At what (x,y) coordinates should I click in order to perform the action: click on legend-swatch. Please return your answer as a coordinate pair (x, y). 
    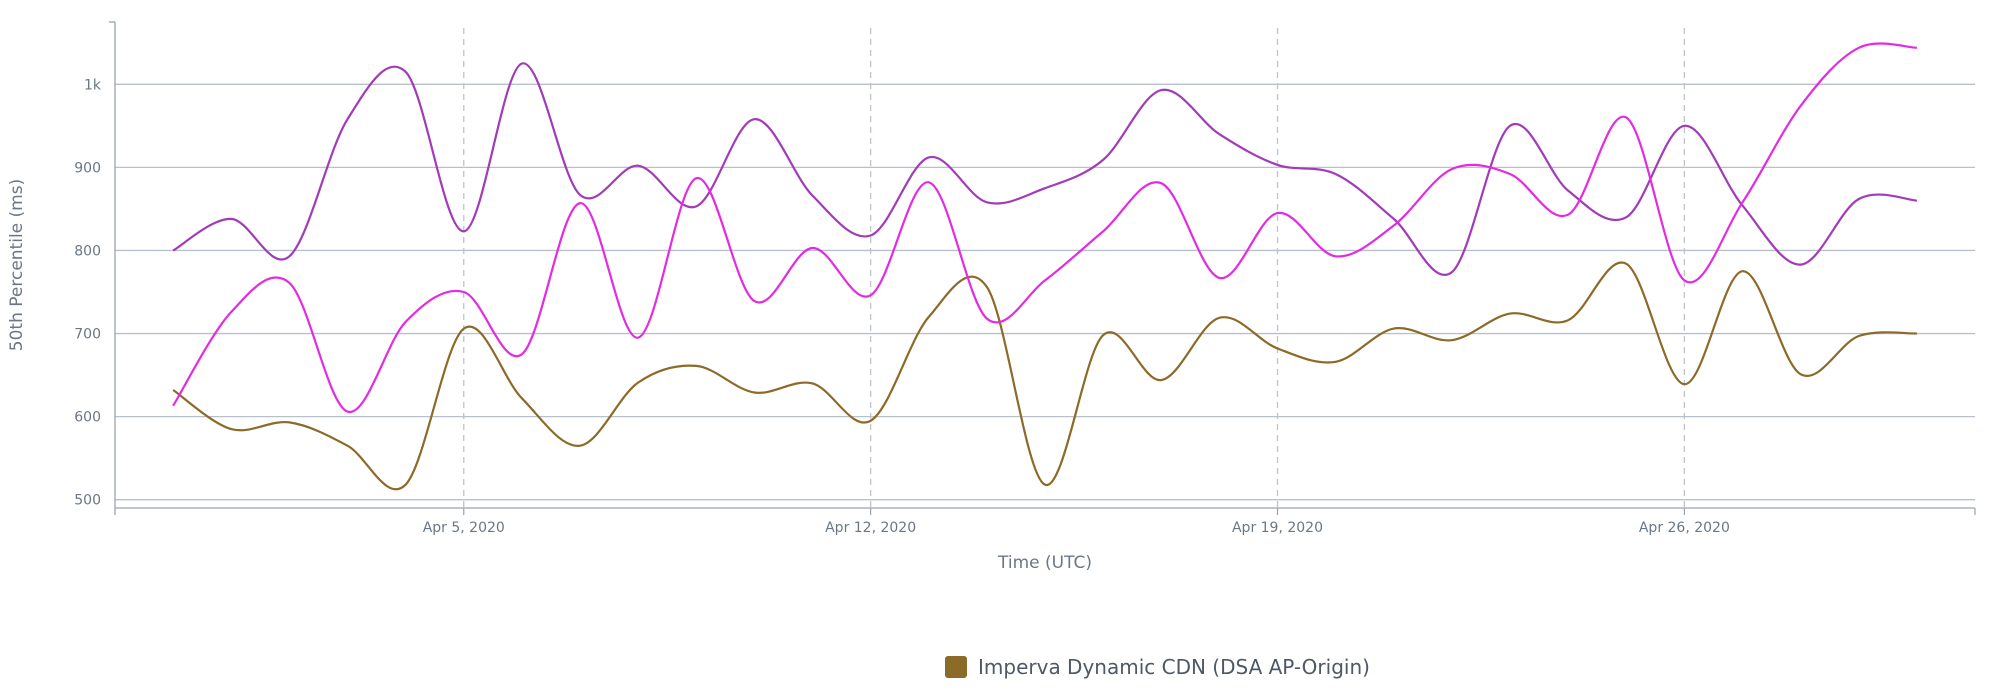
    Looking at the image, I should click on (956, 667).